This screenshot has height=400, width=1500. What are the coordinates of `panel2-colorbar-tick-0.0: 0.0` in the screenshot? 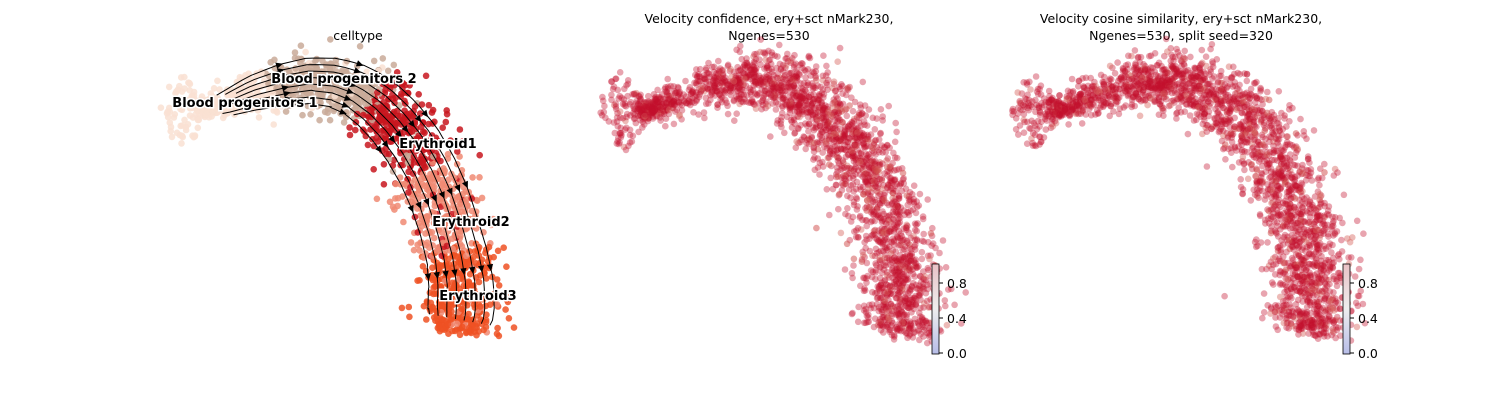 It's located at (957, 353).